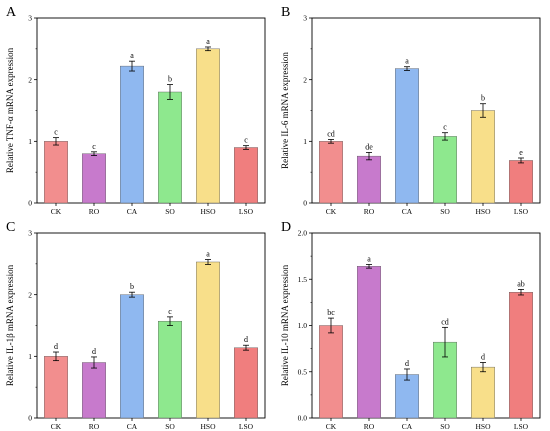  What do you see at coordinates (286, 227) in the screenshot?
I see `panel-label: D` at bounding box center [286, 227].